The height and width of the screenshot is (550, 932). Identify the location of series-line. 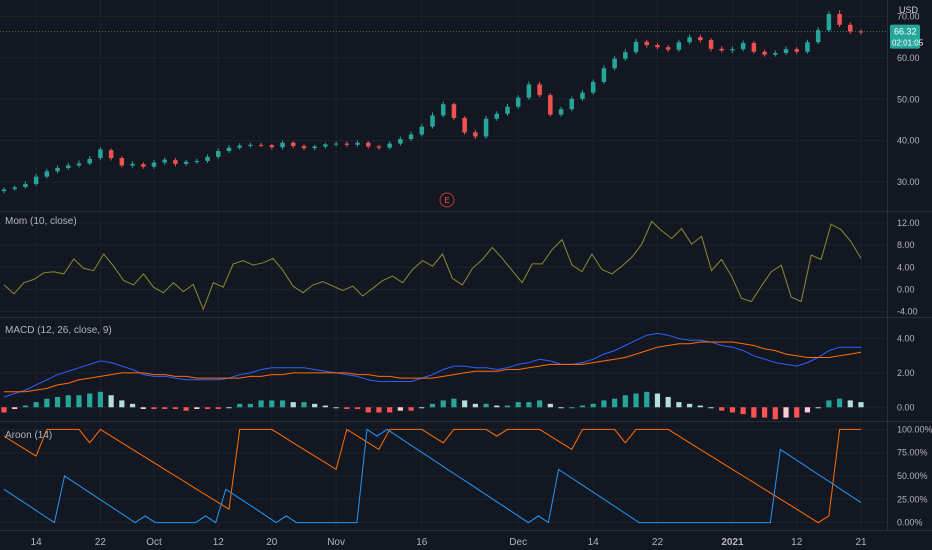
(433, 367).